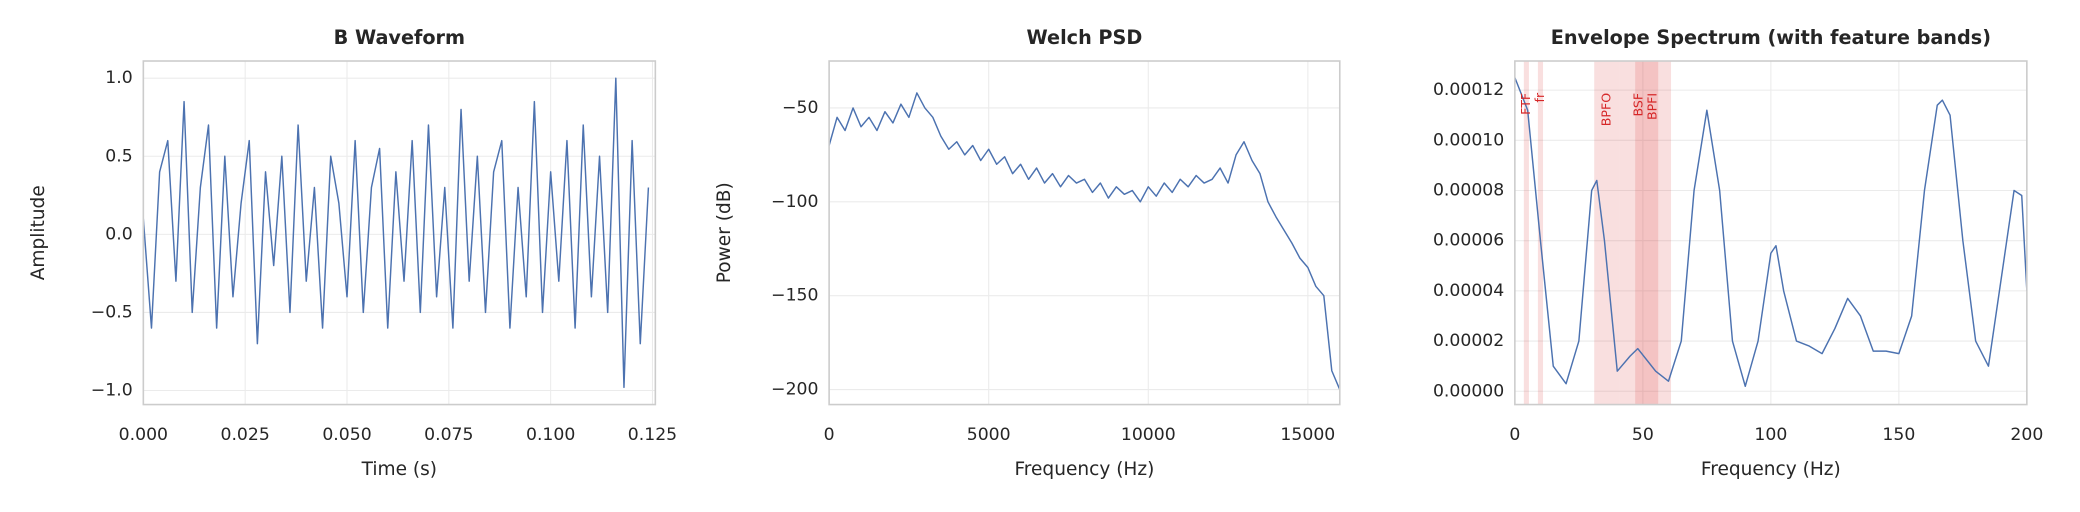 This screenshot has height=512, width=2080. What do you see at coordinates (112, 391) in the screenshot?
I see `y-tick-label: −1.0` at bounding box center [112, 391].